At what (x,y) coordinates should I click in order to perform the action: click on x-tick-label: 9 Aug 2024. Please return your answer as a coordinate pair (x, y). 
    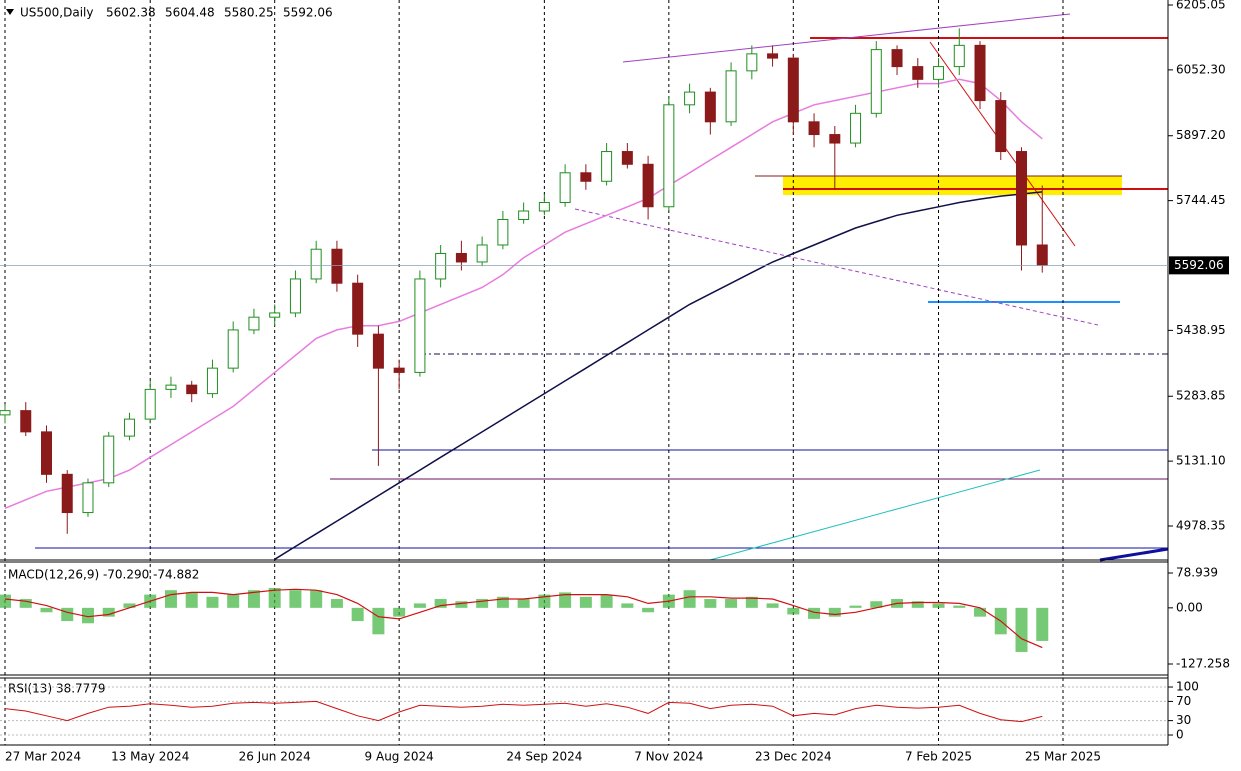
    Looking at the image, I should click on (399, 757).